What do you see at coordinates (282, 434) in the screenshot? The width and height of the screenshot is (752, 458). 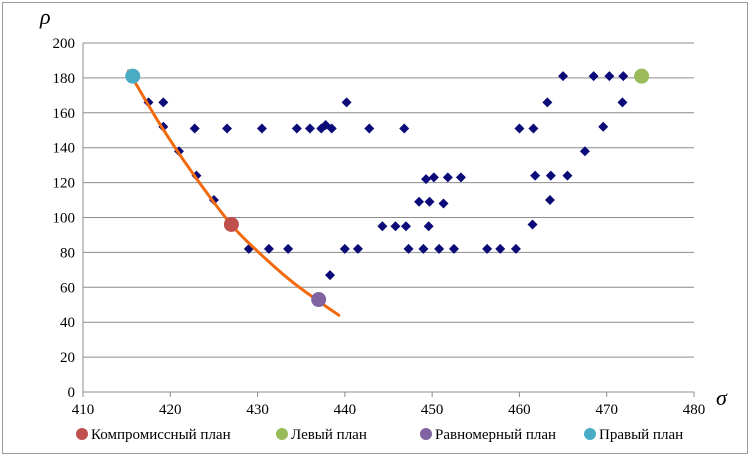 I see `legend-item-left-marker` at bounding box center [282, 434].